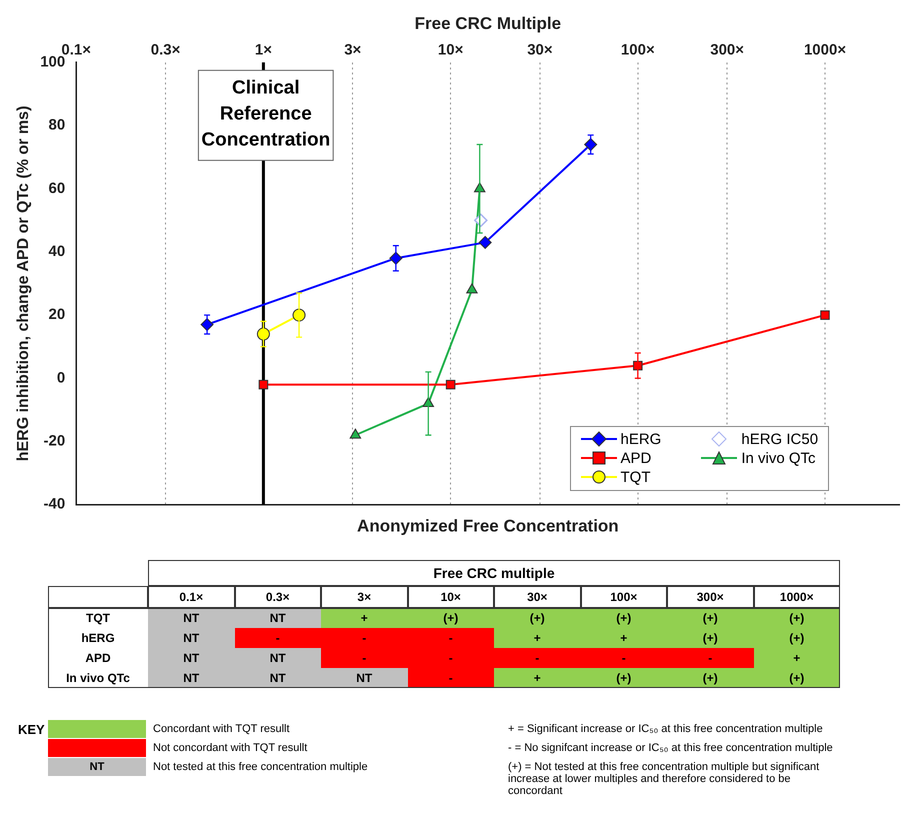 The width and height of the screenshot is (907, 817). Describe the element at coordinates (23, 284) in the screenshot. I see `y-axis-title: hERG inhibition, change APD or QTc (% or ms)` at that location.